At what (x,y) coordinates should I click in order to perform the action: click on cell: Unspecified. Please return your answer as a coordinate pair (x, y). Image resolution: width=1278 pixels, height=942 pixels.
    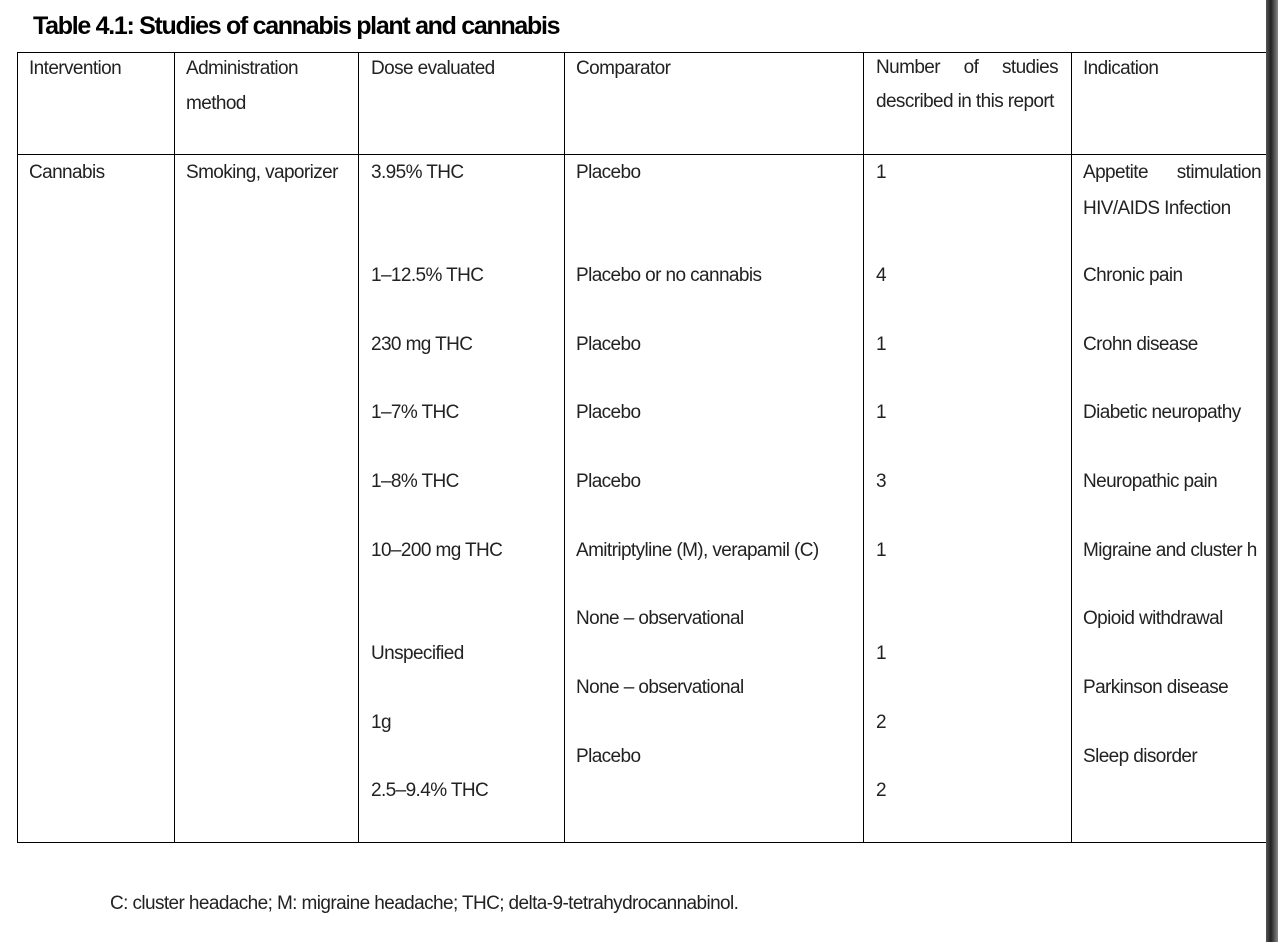
    Looking at the image, I should click on (417, 653).